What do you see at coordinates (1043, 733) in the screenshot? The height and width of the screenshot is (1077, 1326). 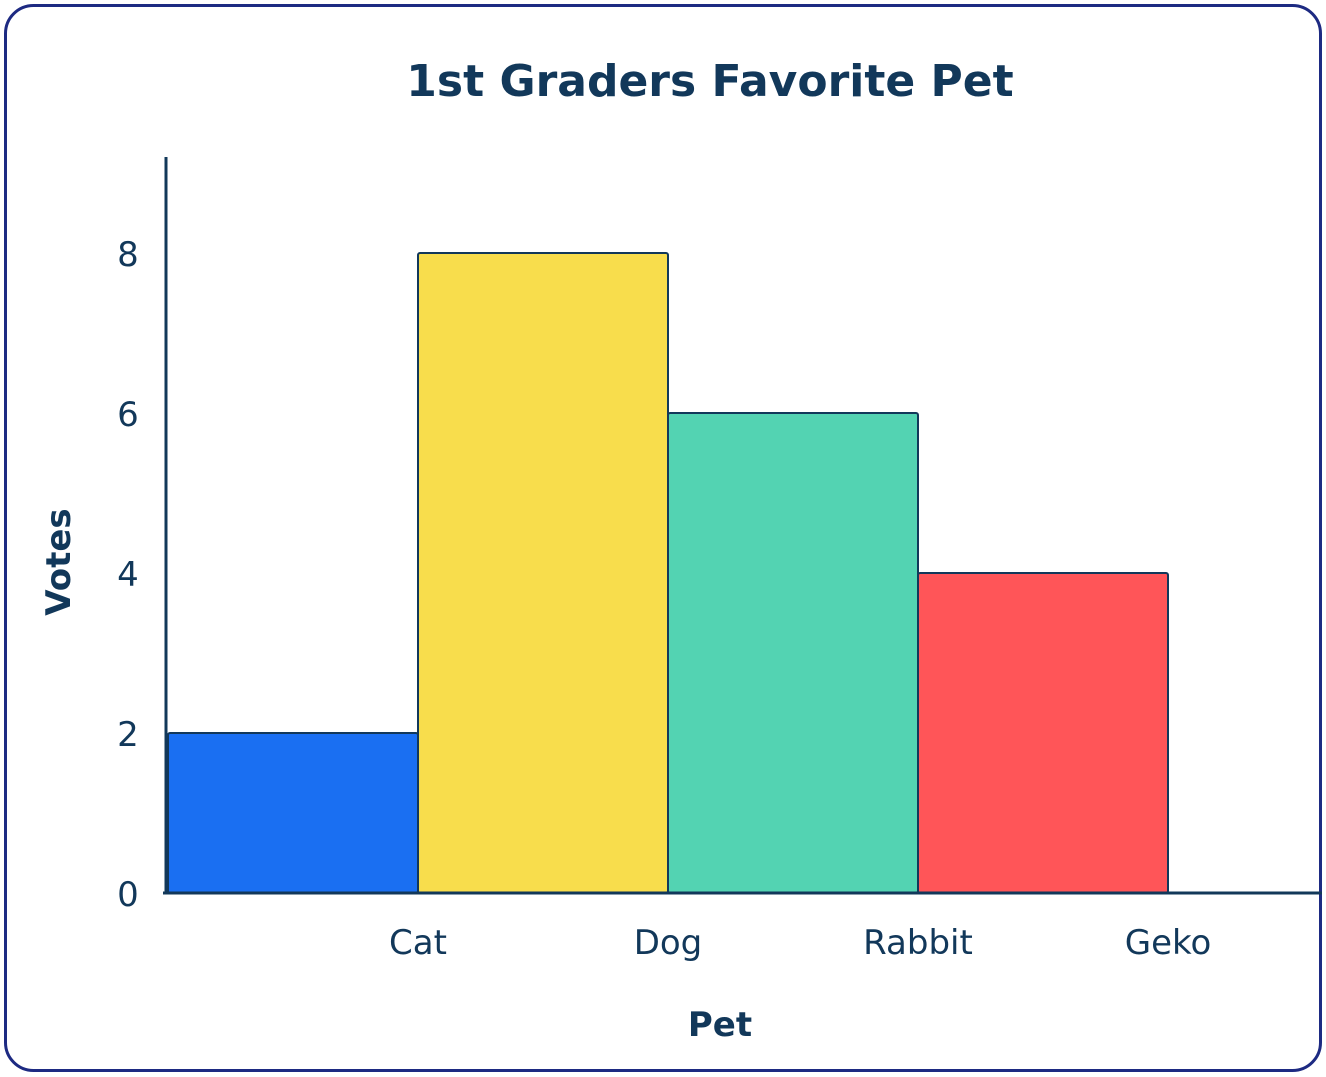 I see `bar-geko` at bounding box center [1043, 733].